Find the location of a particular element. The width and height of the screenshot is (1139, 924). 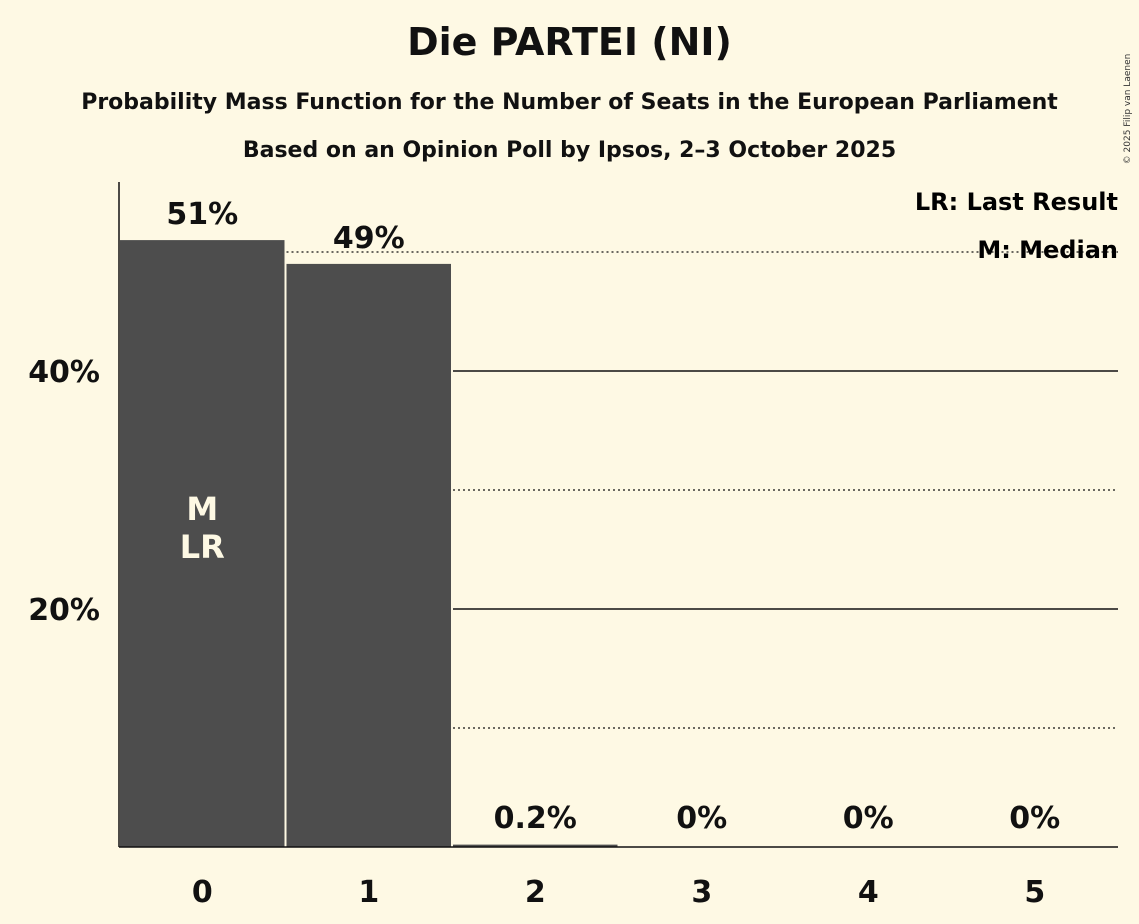

value-label-4: 0% is located at coordinates (868, 818).